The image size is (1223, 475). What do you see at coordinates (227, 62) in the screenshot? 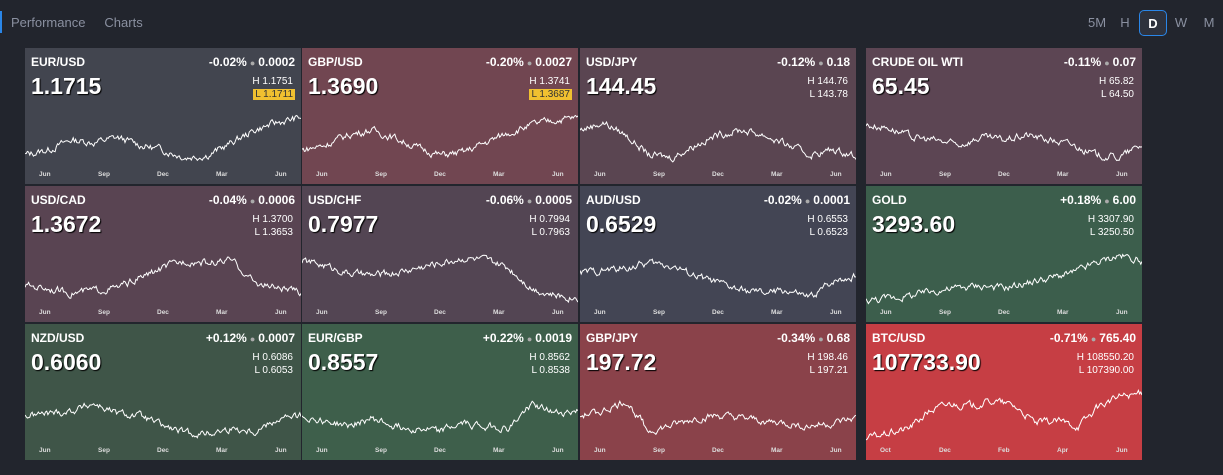
I see `change-percent: -0.02%` at bounding box center [227, 62].